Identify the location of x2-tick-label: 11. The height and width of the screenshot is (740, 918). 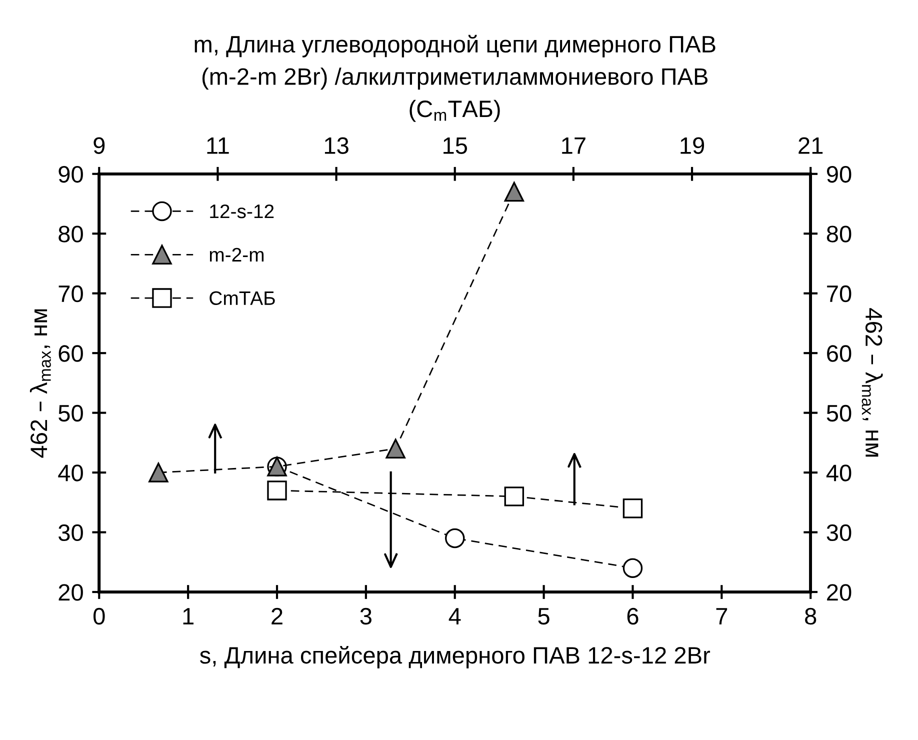
(218, 145).